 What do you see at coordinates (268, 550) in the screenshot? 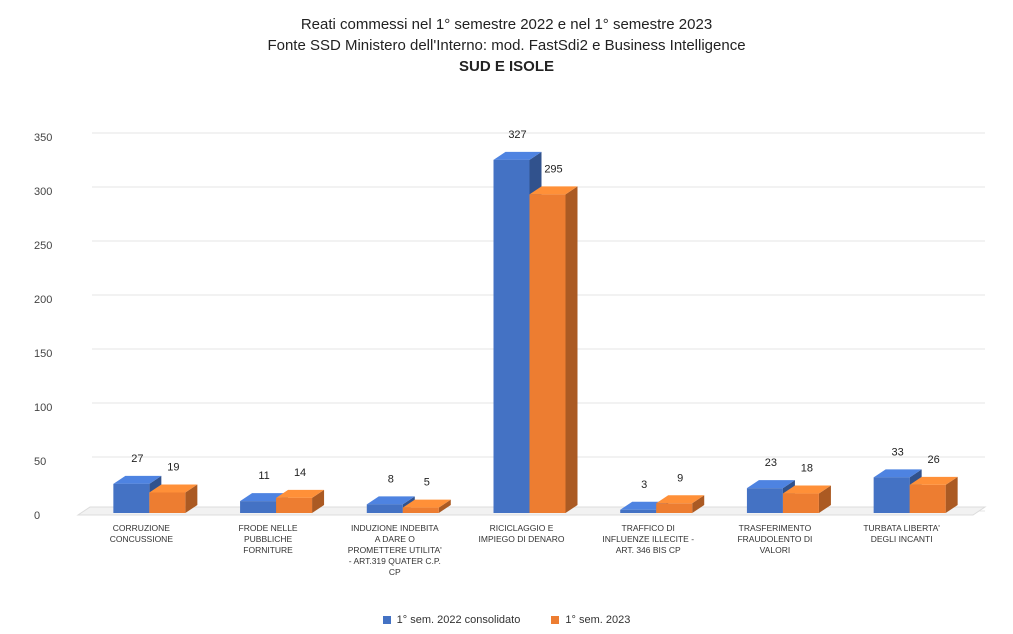
I see `x-category-label-line: FORNITURE` at bounding box center [268, 550].